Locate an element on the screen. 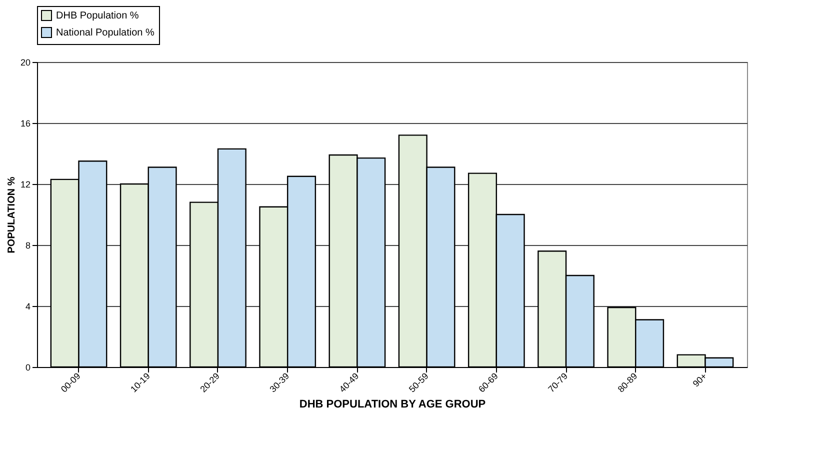  y-tick-label: 0 is located at coordinates (27, 367).